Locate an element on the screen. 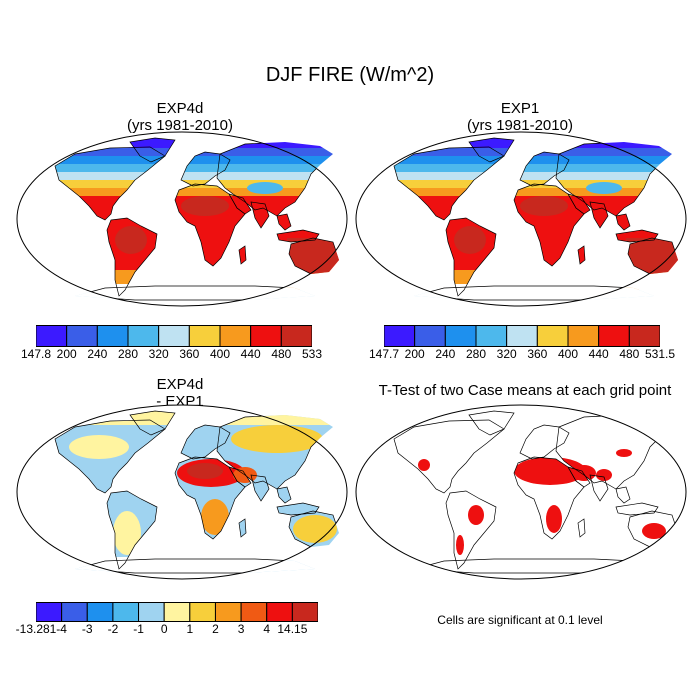 The height and width of the screenshot is (700, 700). map-difference-diff-asia-yellow is located at coordinates (277, 439).